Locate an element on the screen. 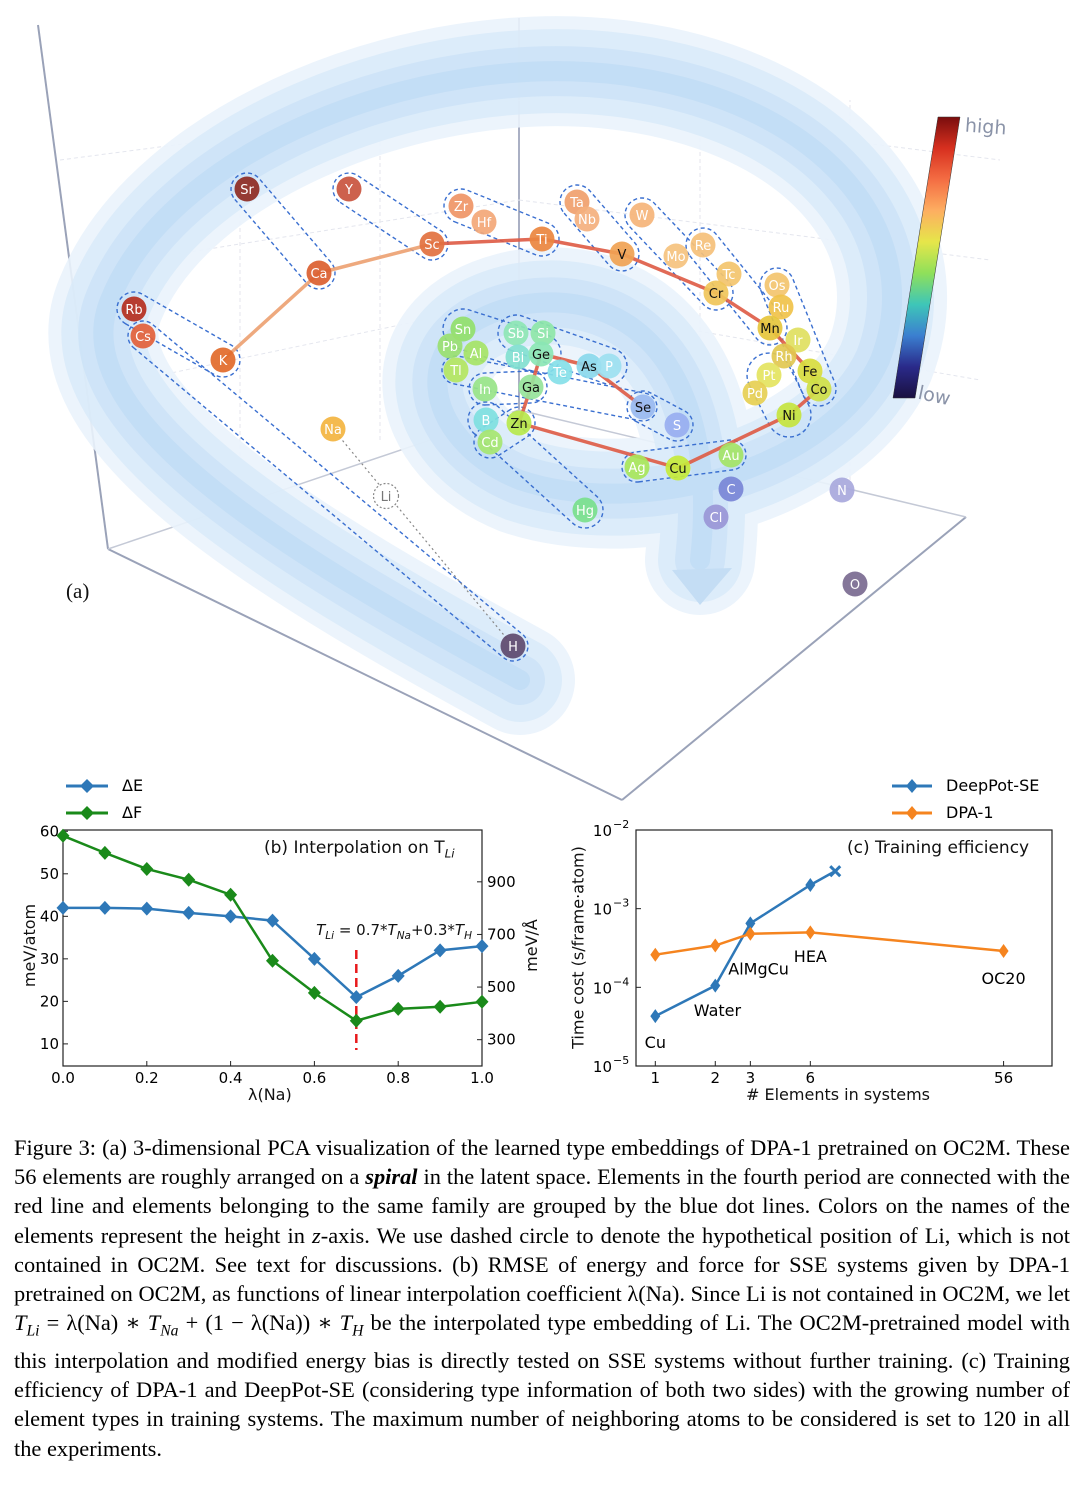 This screenshot has height=1496, width=1082. colorbar-high-label: high is located at coordinates (986, 127).